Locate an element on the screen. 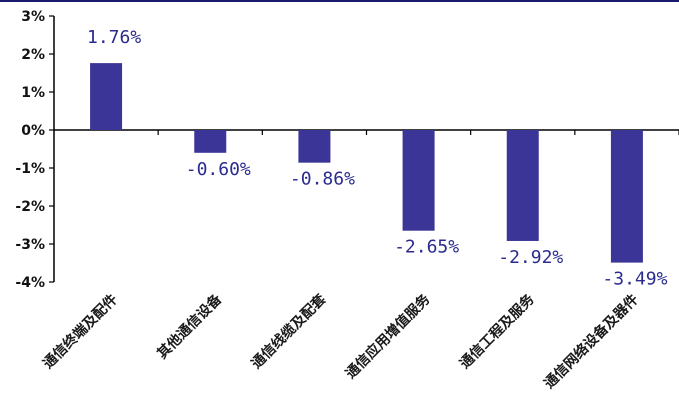 This screenshot has width=679, height=405. category-label: 通信线缆及配套 is located at coordinates (288, 331).